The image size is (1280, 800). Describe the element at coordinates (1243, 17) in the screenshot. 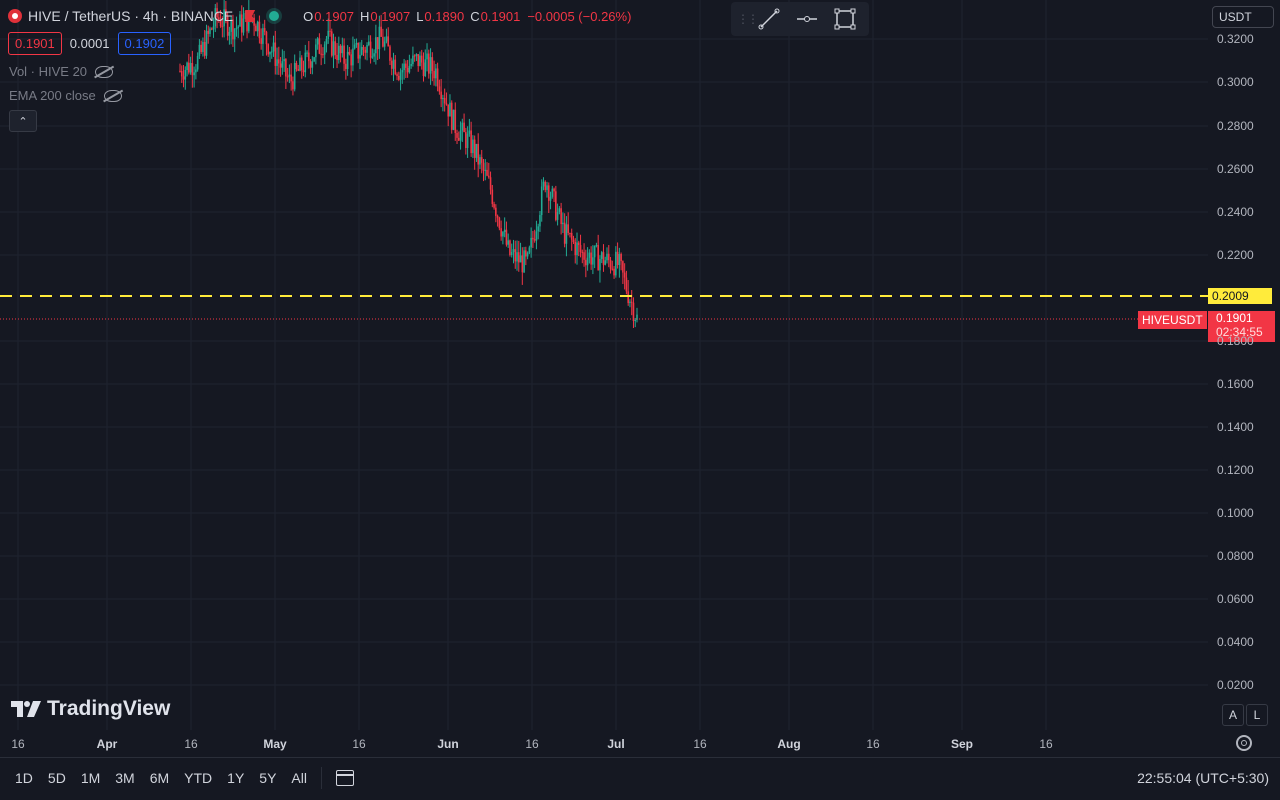

I see `currency-select: USDT` at that location.